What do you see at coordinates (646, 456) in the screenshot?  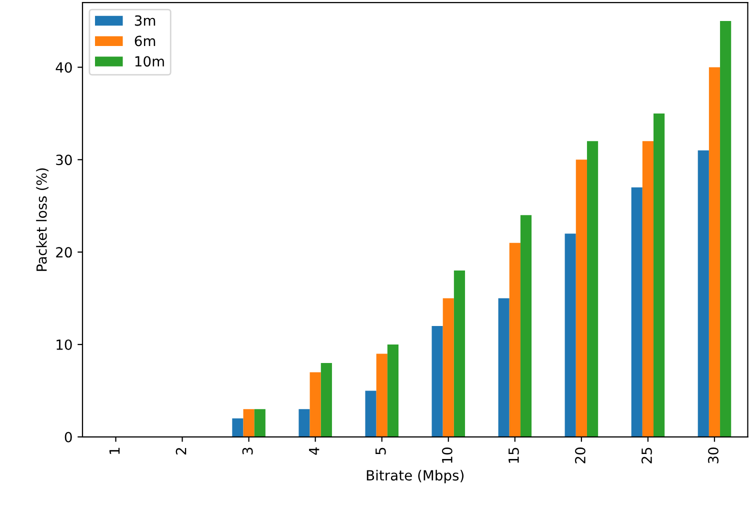 I see `x-tick-label: 25` at bounding box center [646, 456].